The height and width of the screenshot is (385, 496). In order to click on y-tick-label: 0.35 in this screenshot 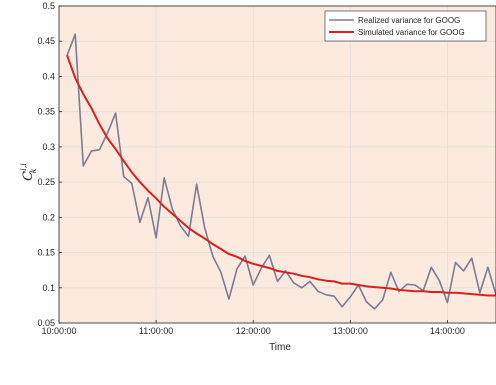, I will do `click(46, 112)`.